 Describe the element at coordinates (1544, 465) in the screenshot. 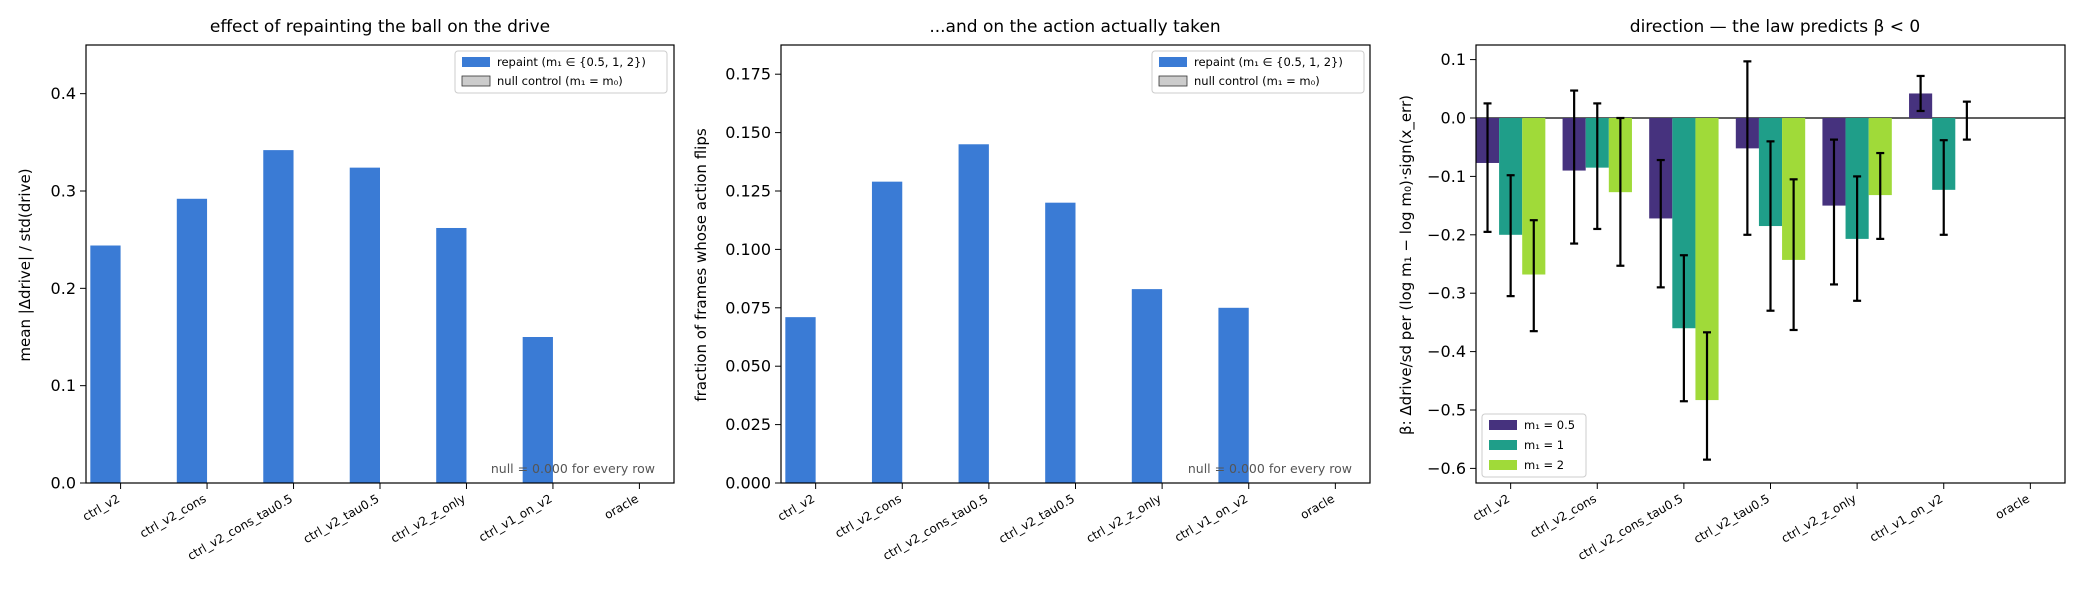

I see `panel-3-legend-label-m2: m₁ = 2` at that location.